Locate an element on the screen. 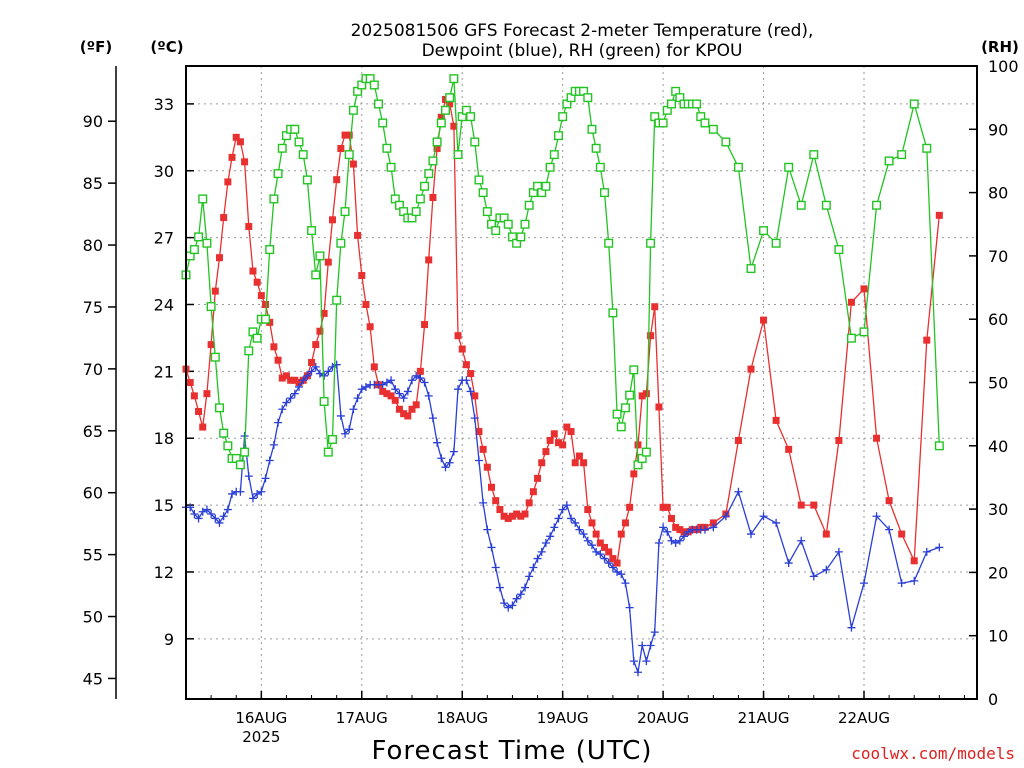 This screenshot has width=1024, height=768. x-tick-label: 18AUG is located at coordinates (462, 718).